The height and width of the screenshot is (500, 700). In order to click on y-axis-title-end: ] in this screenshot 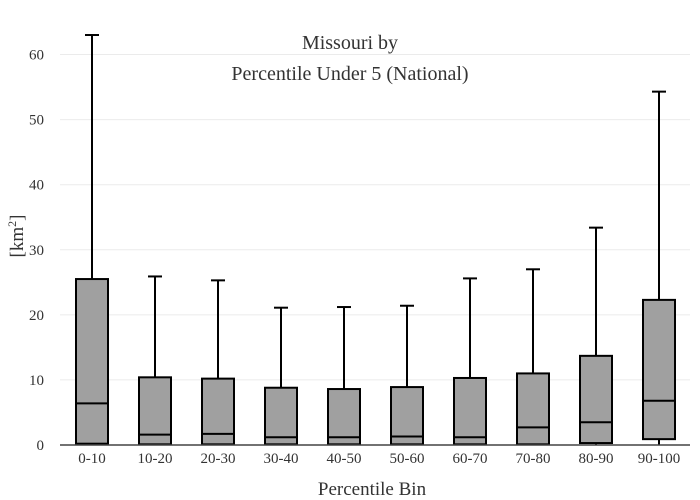, I will do `click(17, 218)`.